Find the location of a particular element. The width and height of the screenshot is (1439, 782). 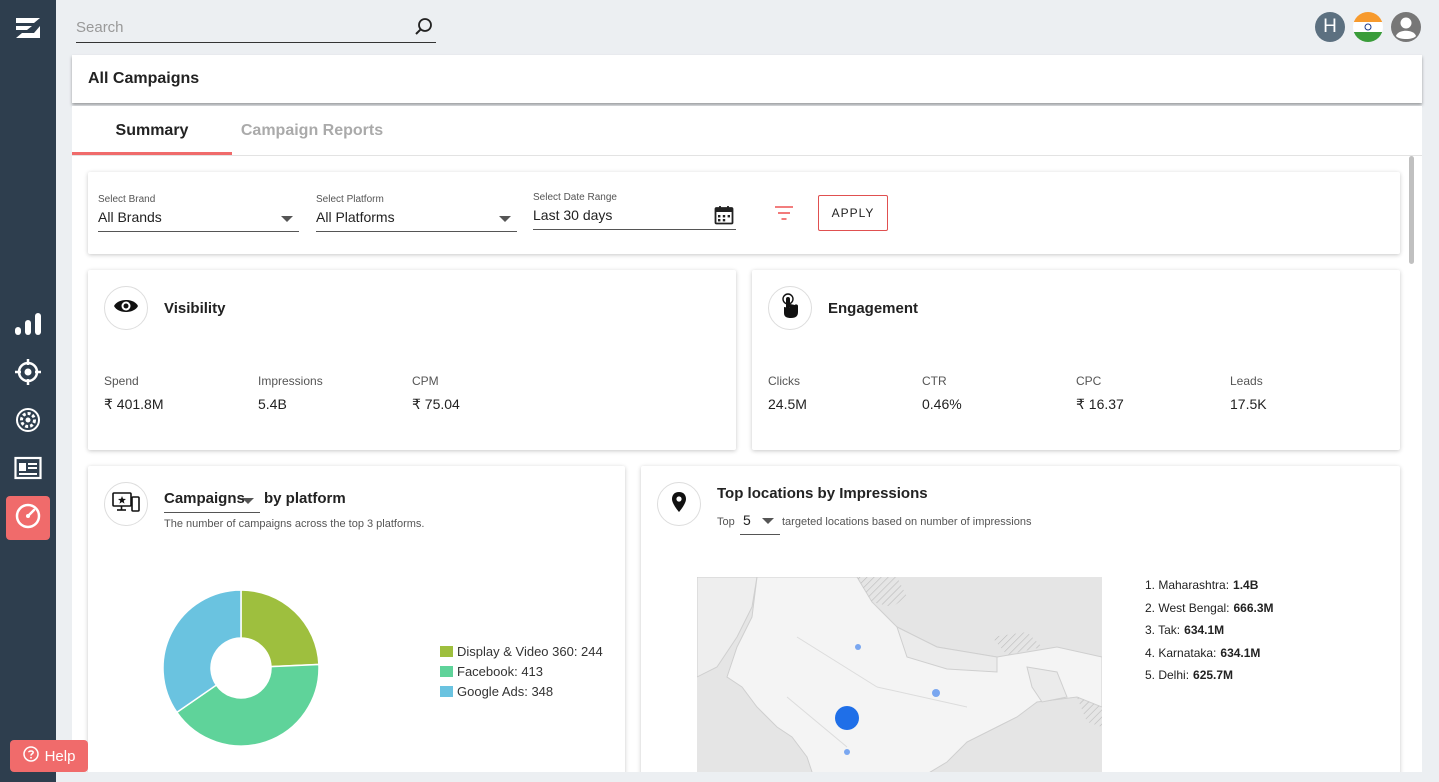

help-button: Help is located at coordinates (49, 756).